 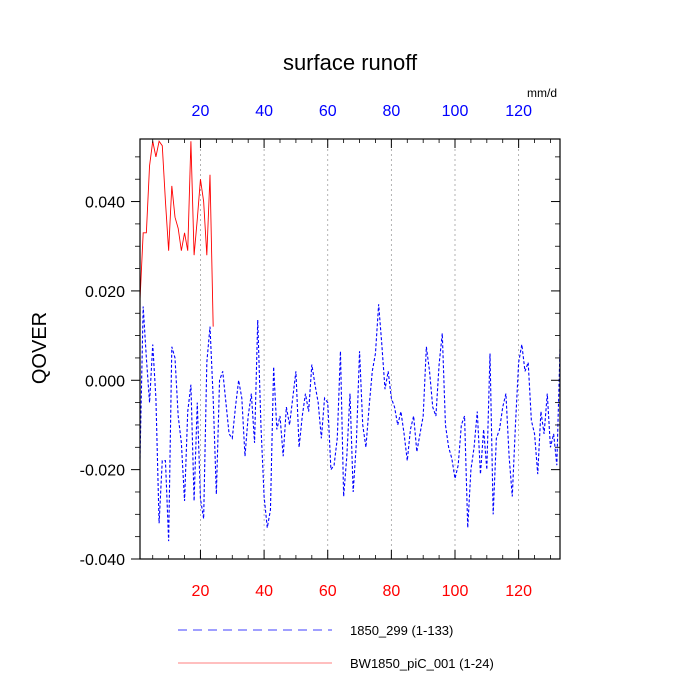 What do you see at coordinates (455, 591) in the screenshot?
I see `bottom-tick-label-100: 100` at bounding box center [455, 591].